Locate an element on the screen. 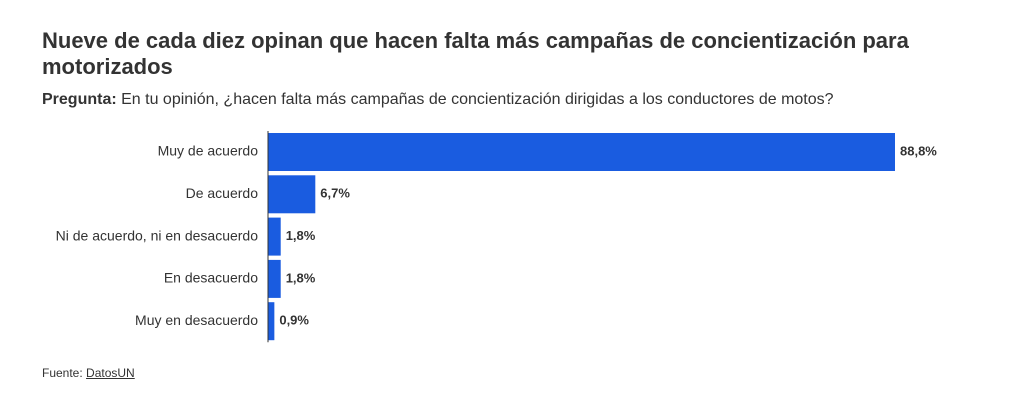  value-label: 6,7% is located at coordinates (335, 193).